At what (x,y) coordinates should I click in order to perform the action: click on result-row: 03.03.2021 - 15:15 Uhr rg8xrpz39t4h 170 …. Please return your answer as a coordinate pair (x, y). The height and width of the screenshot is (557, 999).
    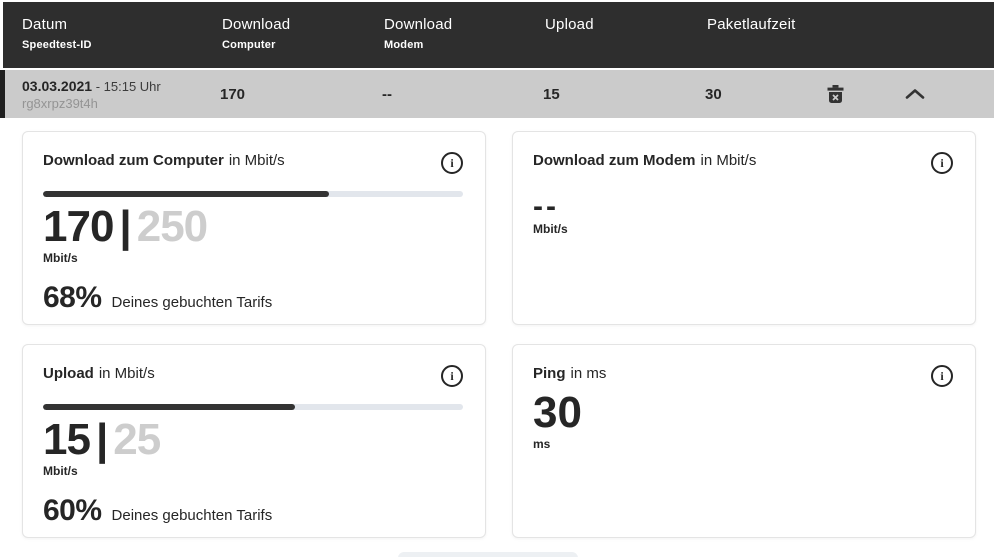
    Looking at the image, I should click on (497, 94).